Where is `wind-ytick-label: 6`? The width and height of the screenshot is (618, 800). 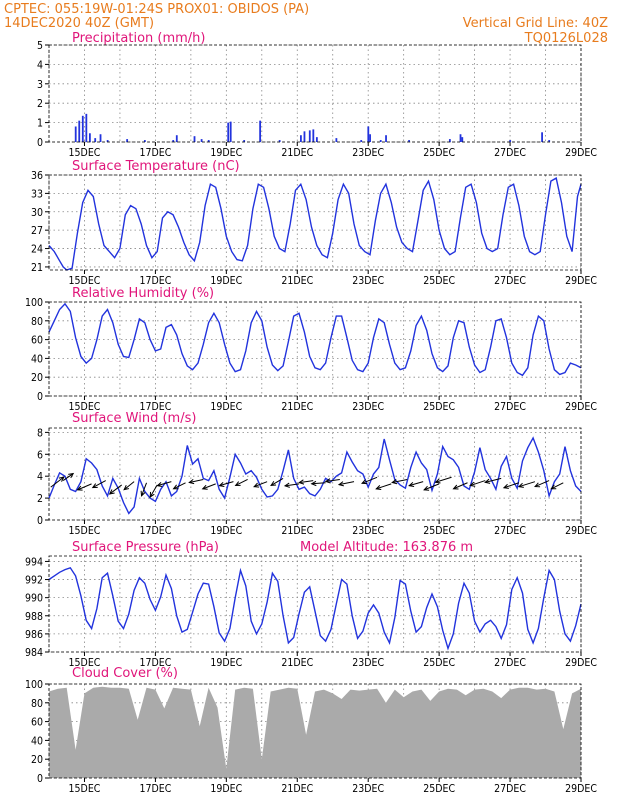 wind-ytick-label: 6 is located at coordinates (40, 455).